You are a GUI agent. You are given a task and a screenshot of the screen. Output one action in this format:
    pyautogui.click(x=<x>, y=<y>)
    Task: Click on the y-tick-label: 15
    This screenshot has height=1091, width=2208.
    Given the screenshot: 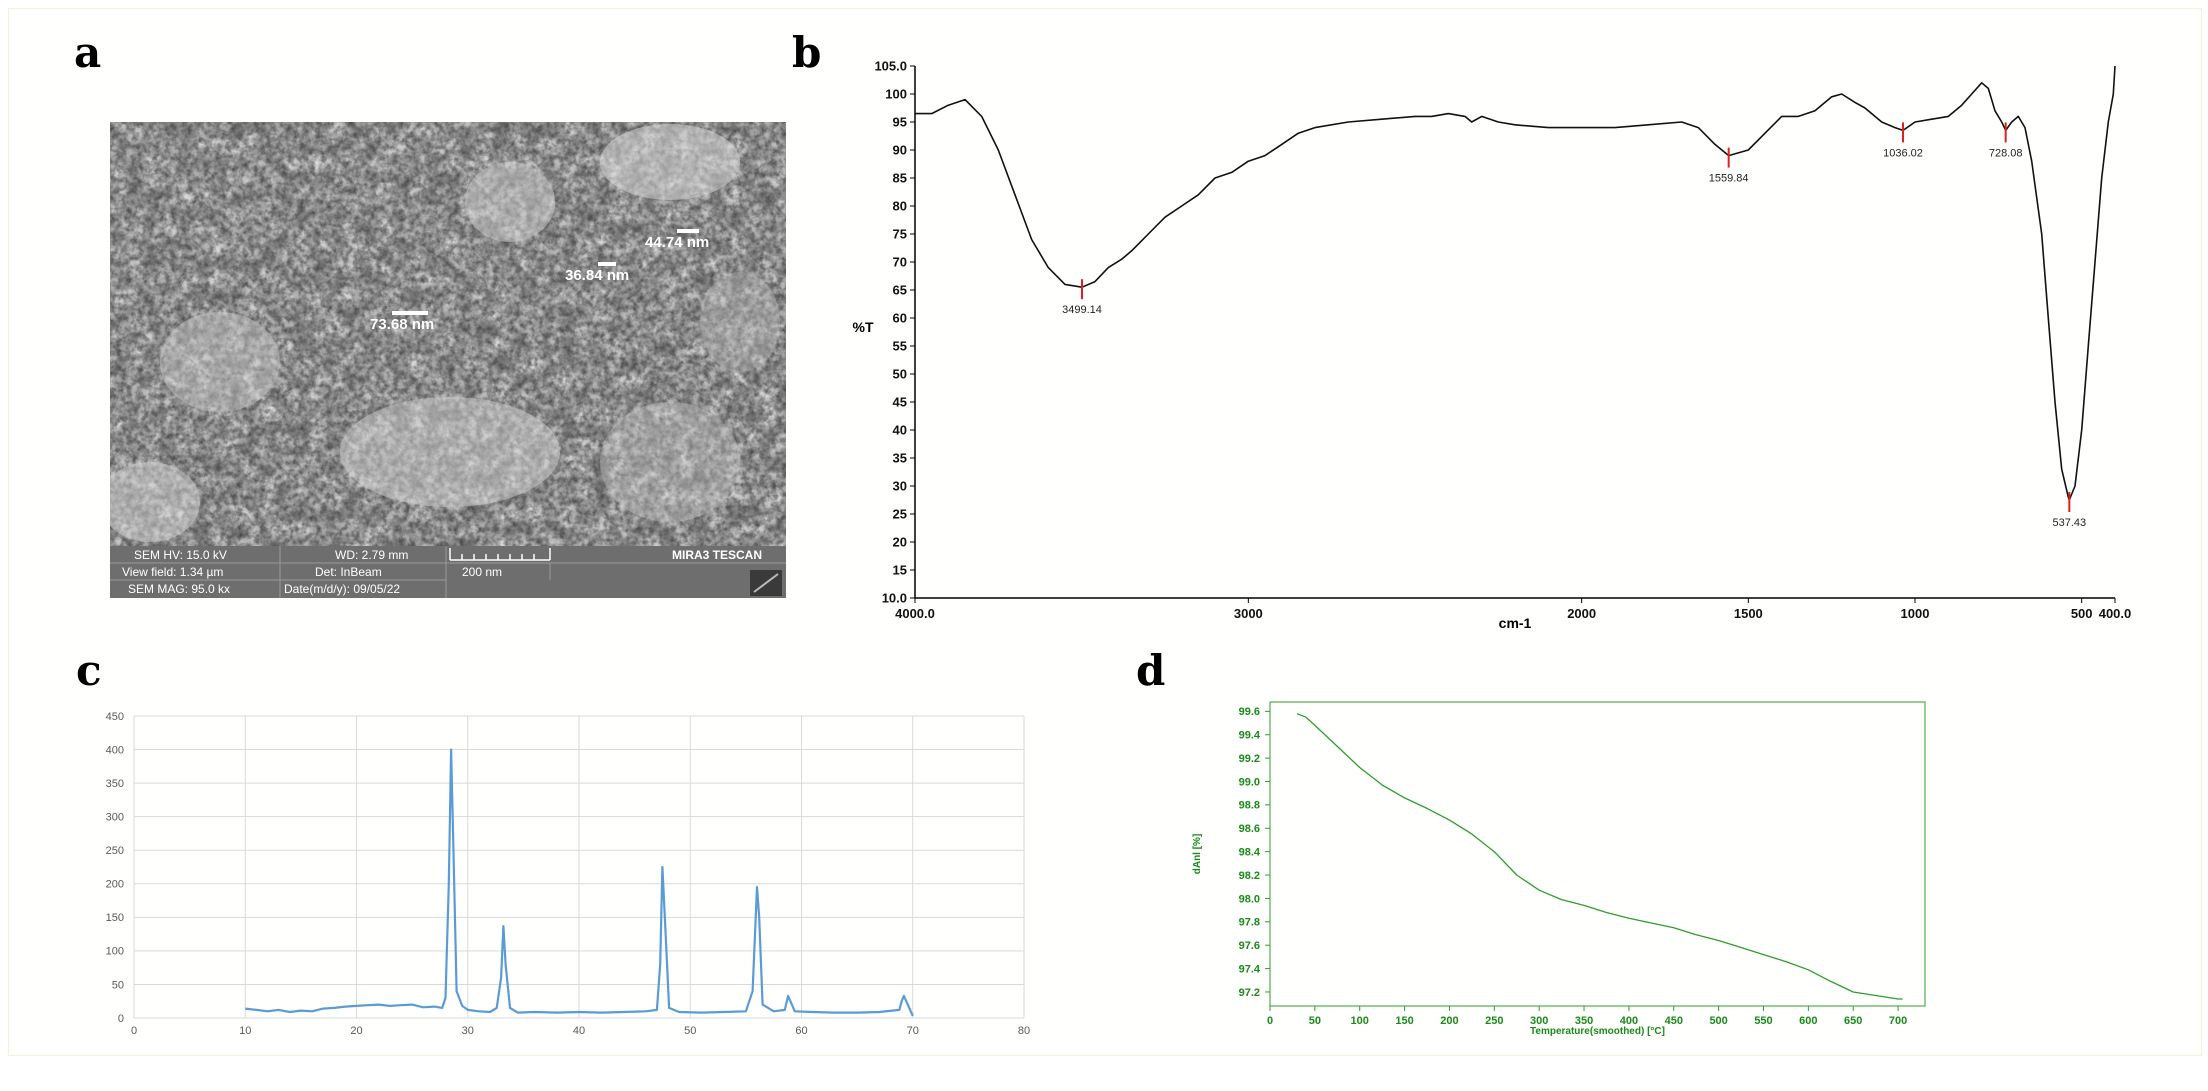 What is the action you would take?
    pyautogui.click(x=900, y=570)
    